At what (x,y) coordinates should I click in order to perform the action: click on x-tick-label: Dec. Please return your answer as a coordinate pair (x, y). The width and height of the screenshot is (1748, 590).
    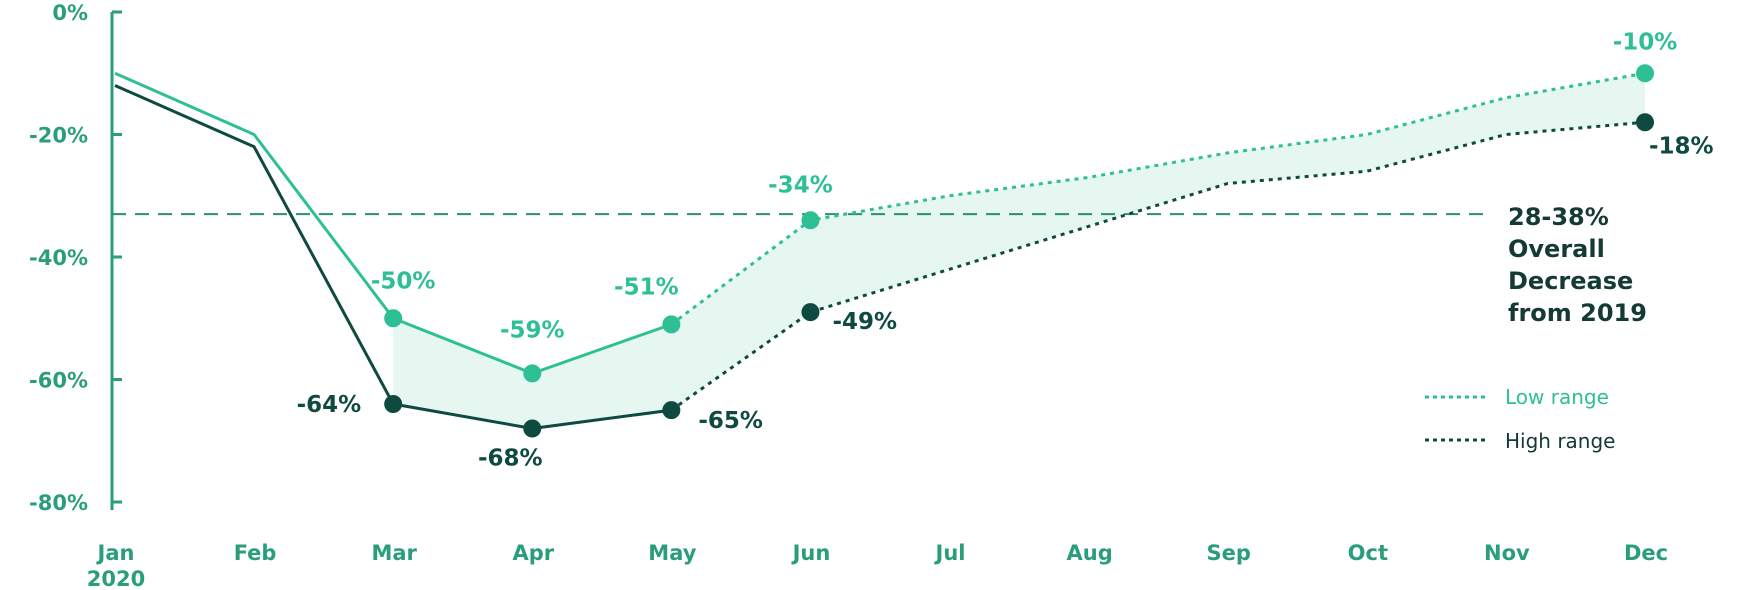
    Looking at the image, I should click on (1646, 553).